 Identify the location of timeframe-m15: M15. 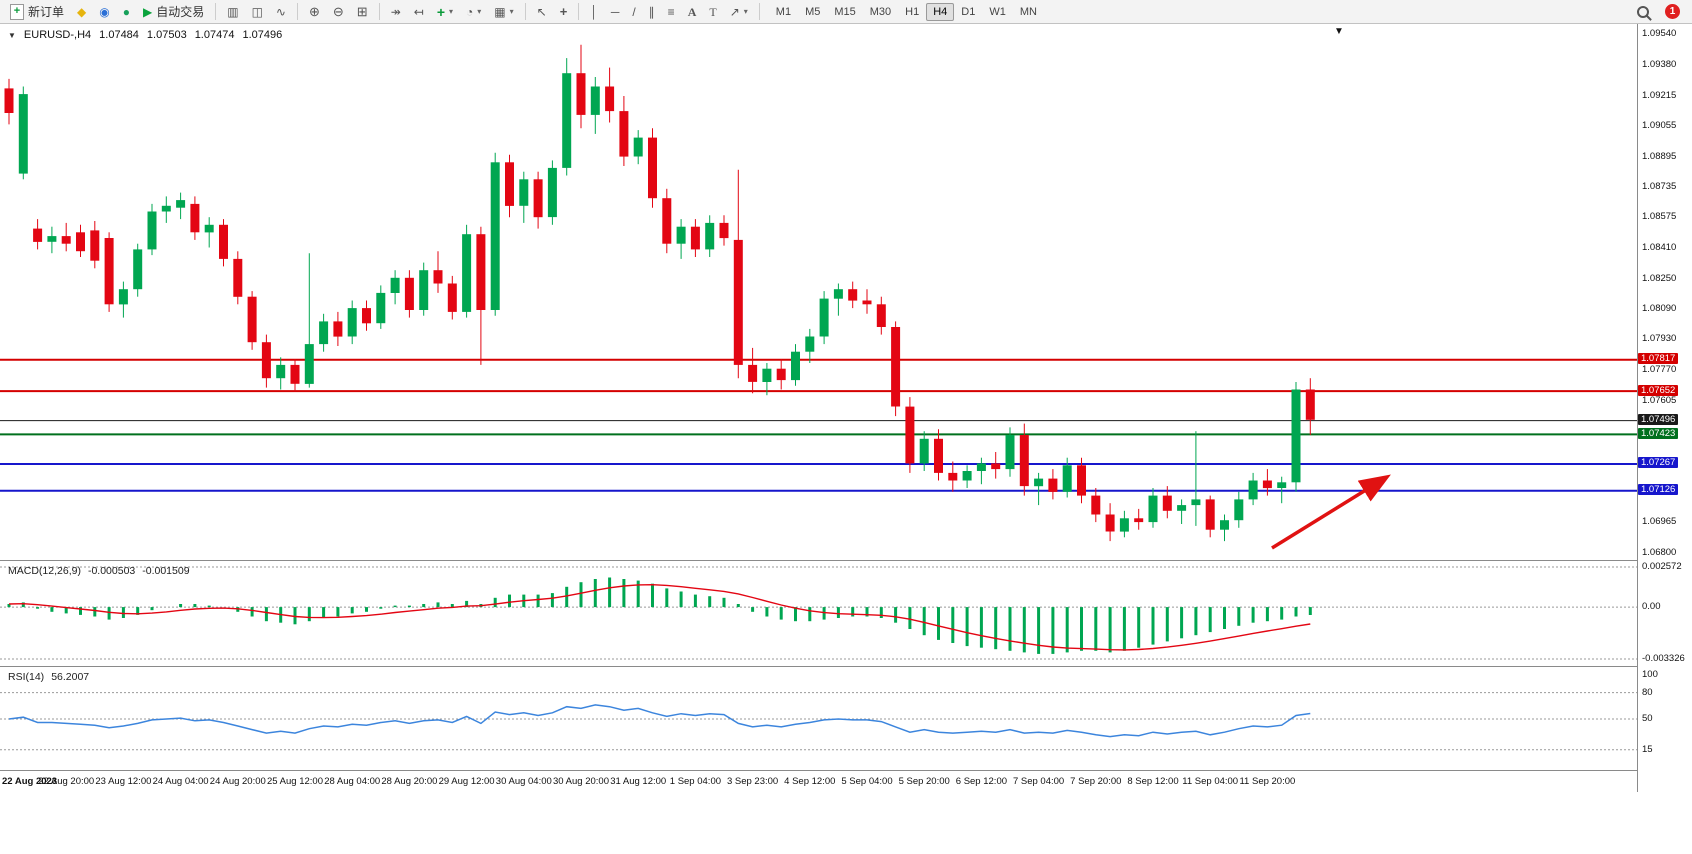
(845, 11).